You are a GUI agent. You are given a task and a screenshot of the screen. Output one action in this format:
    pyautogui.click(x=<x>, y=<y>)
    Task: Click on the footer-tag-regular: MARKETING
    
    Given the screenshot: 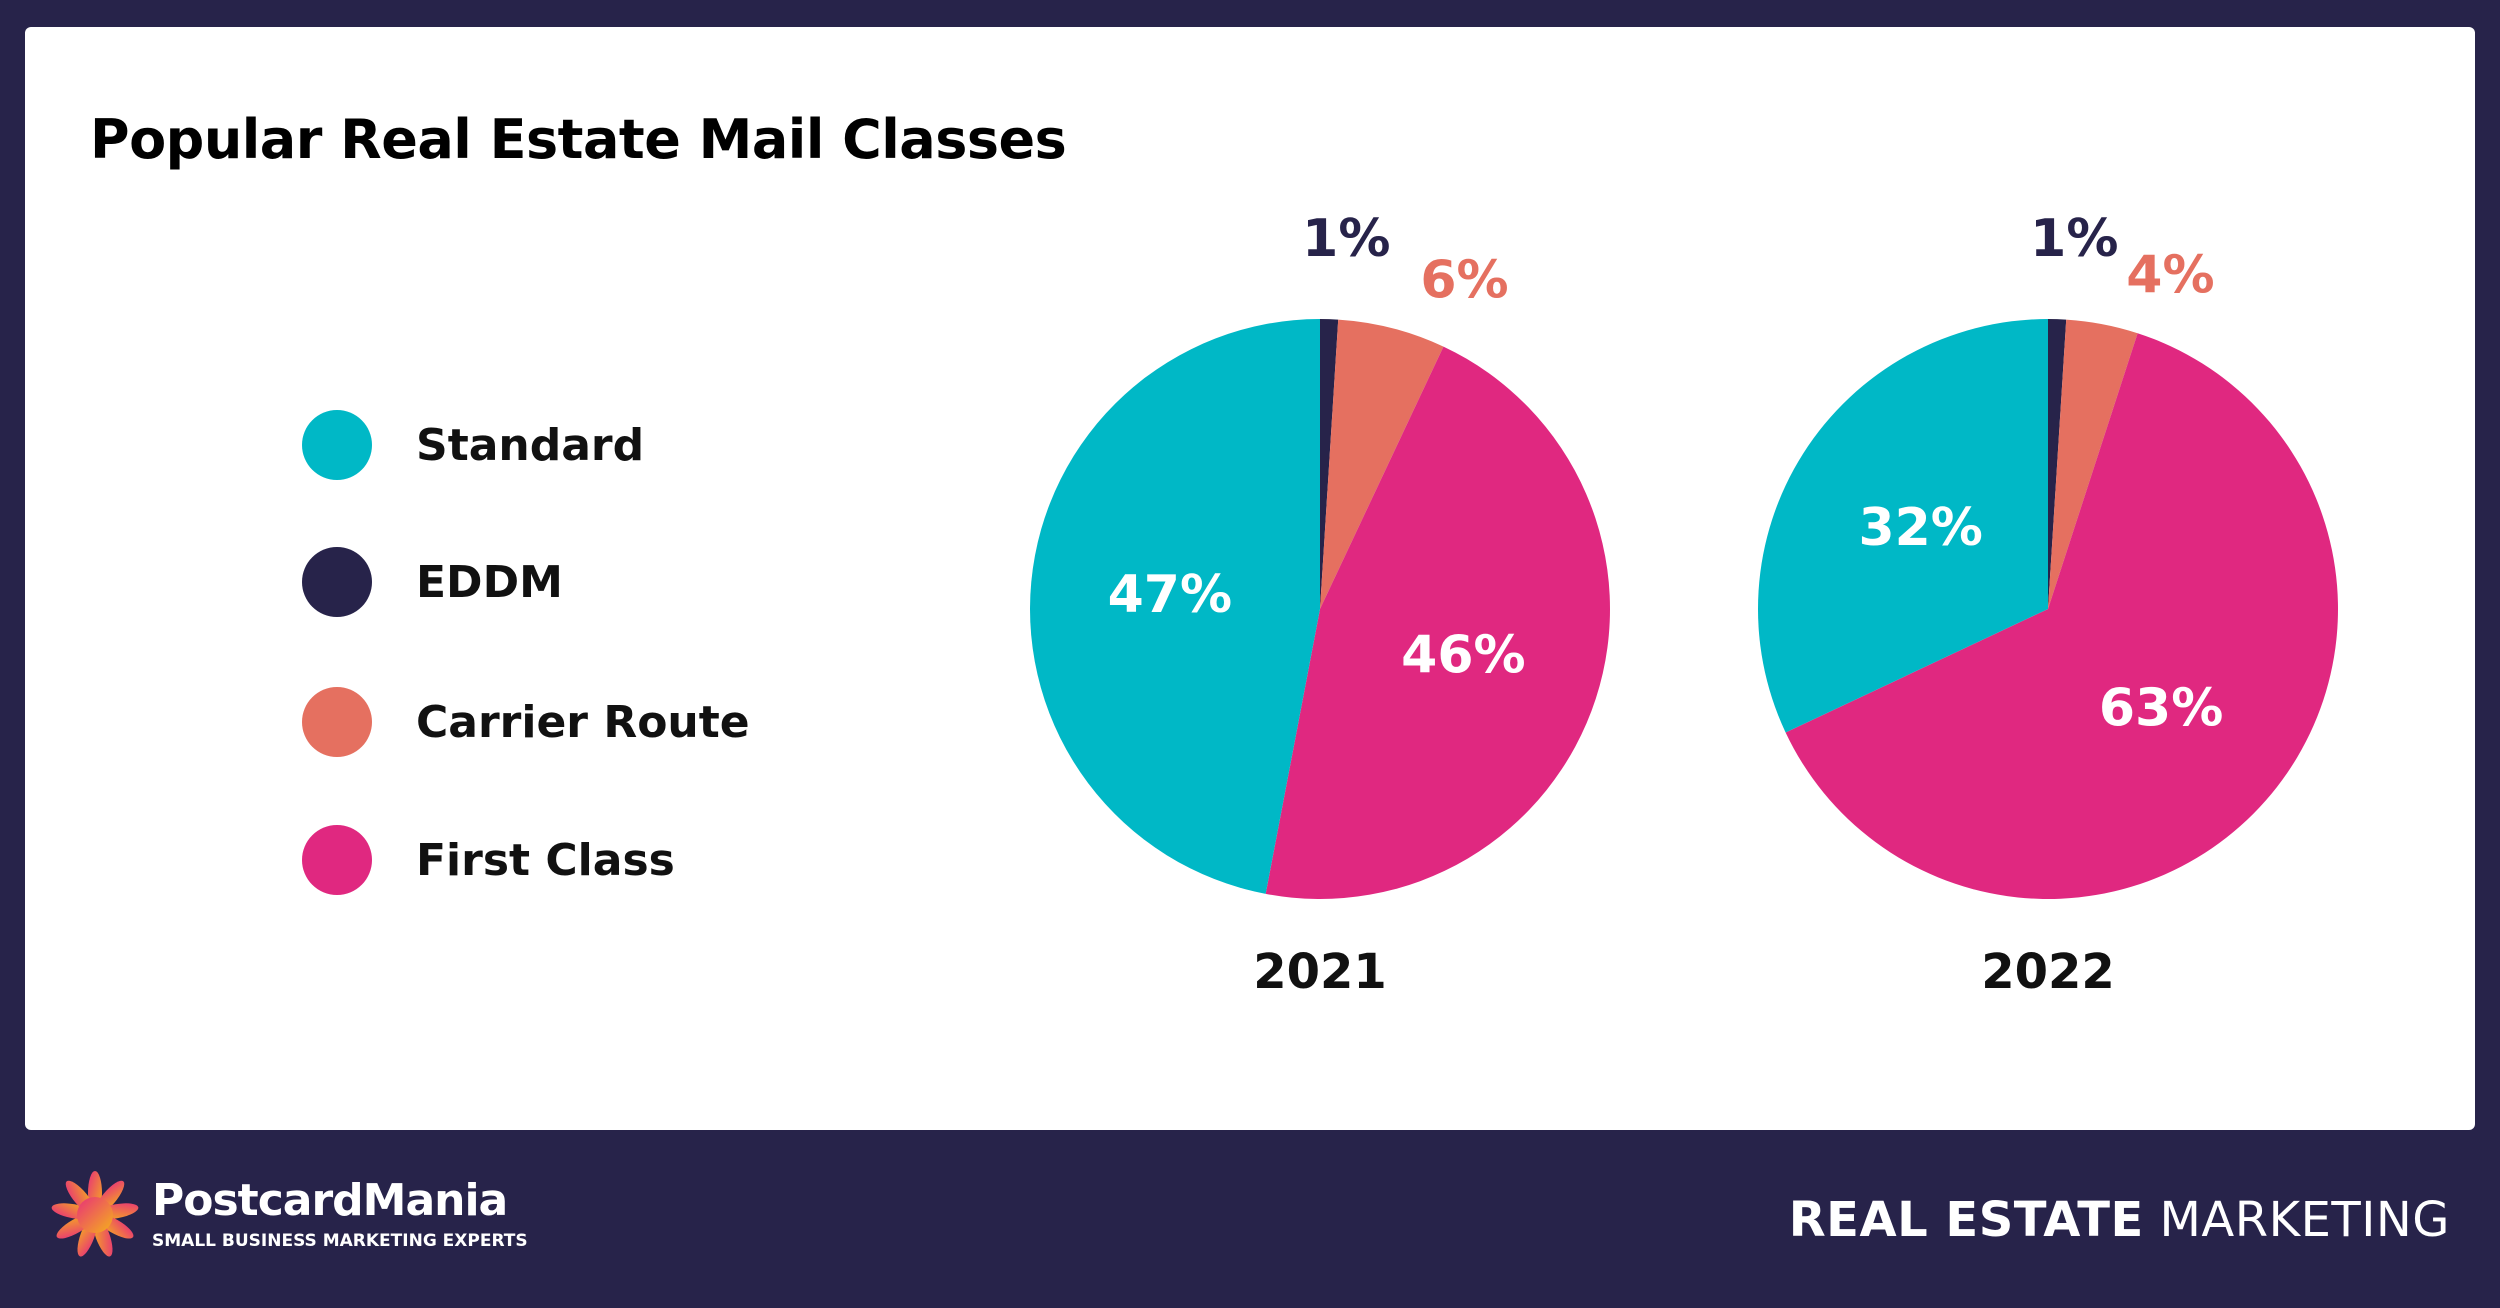 What is the action you would take?
    pyautogui.click(x=2296, y=1220)
    